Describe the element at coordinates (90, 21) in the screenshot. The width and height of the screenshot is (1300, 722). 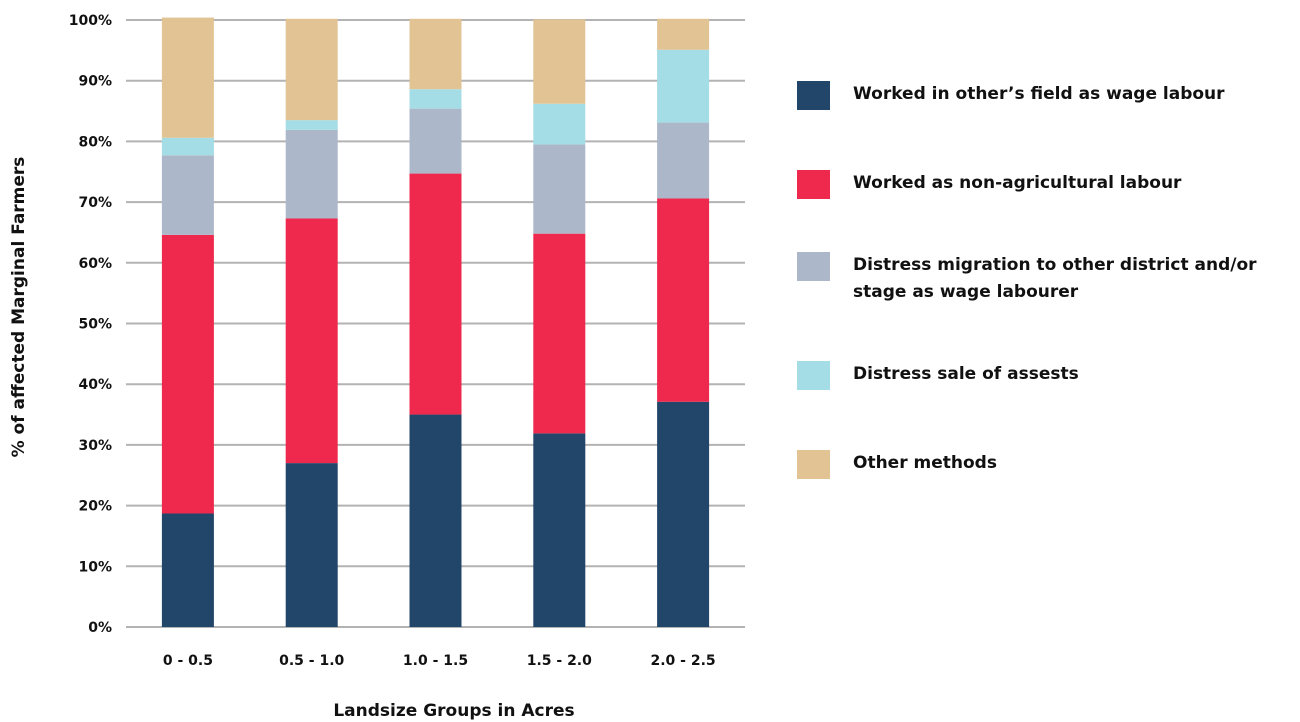
I see `y-tick-label: 100%` at that location.